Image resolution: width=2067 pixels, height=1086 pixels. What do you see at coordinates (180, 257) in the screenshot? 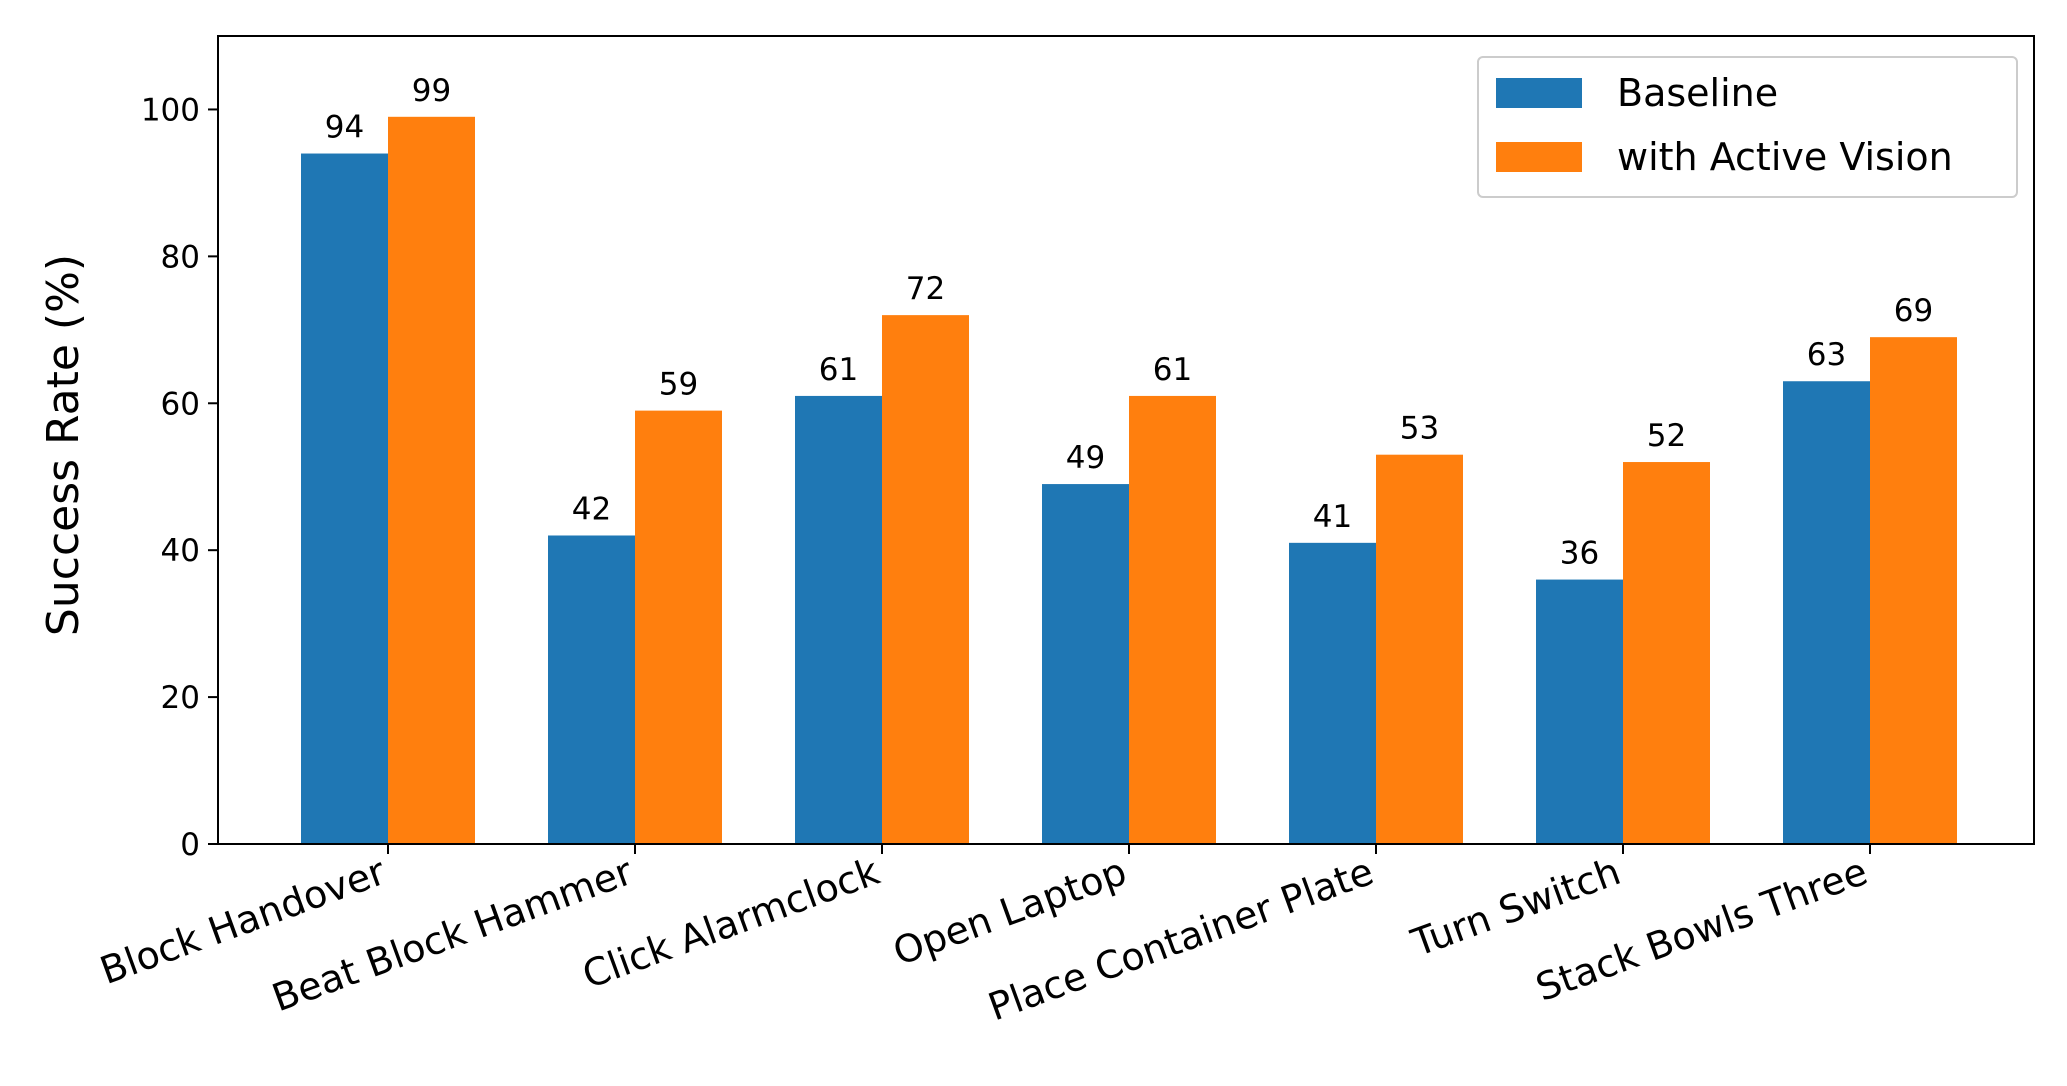
I see `y-tick-label: 80` at bounding box center [180, 257].